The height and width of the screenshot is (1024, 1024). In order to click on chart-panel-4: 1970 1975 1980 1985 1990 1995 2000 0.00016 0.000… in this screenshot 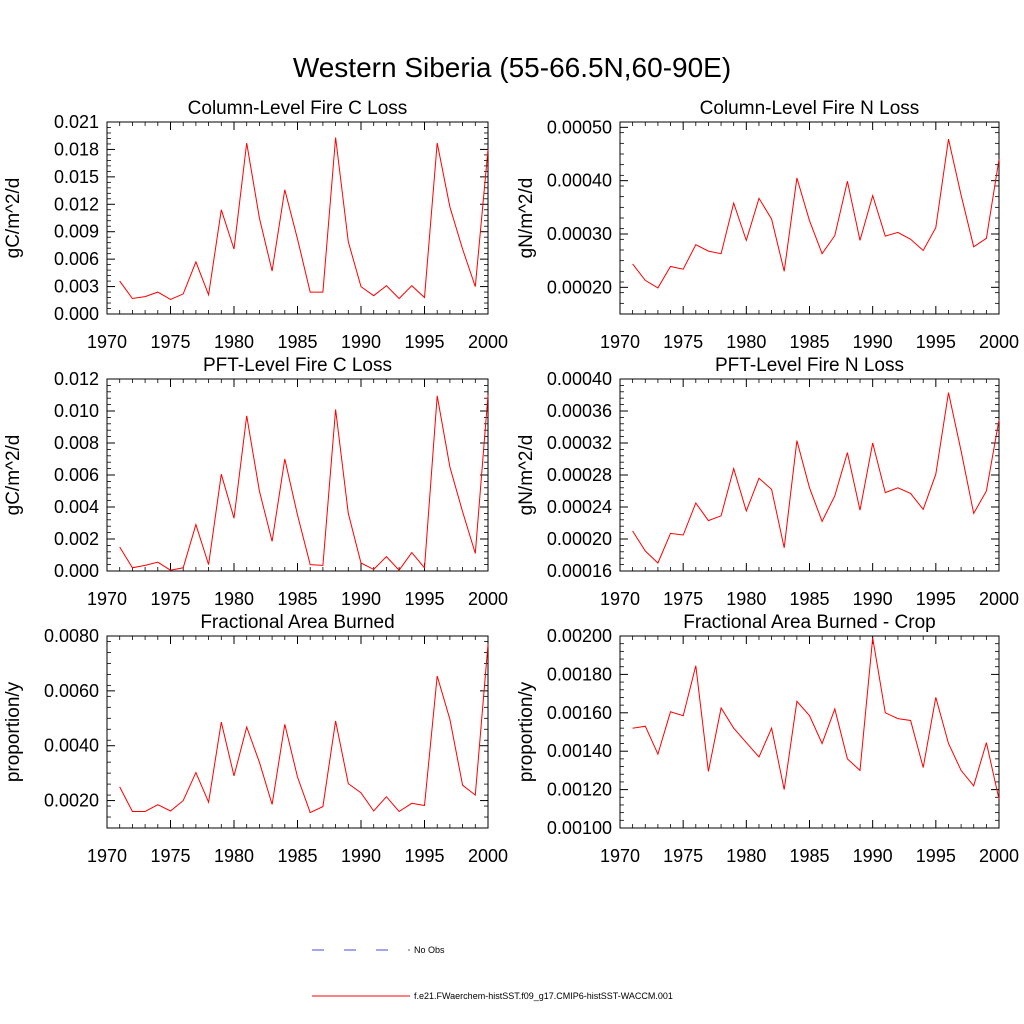, I will do `click(767, 482)`.